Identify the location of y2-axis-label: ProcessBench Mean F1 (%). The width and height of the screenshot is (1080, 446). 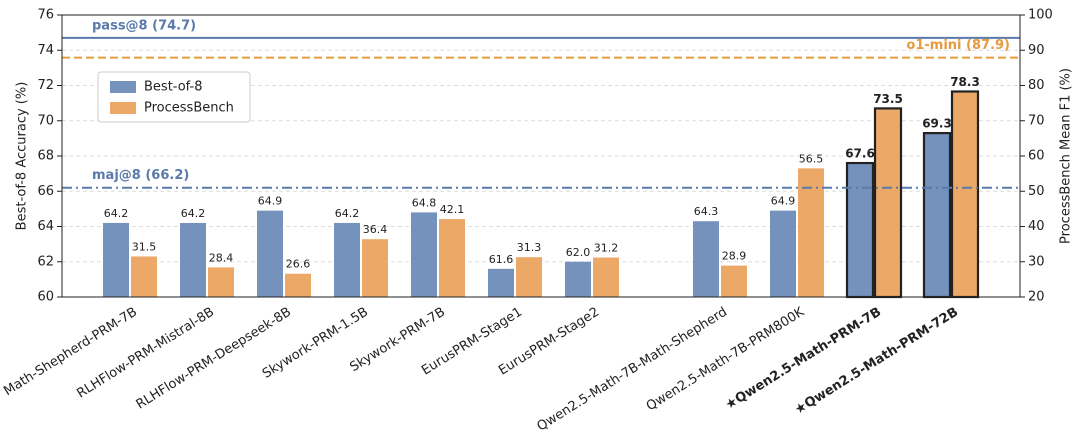
(1066, 156).